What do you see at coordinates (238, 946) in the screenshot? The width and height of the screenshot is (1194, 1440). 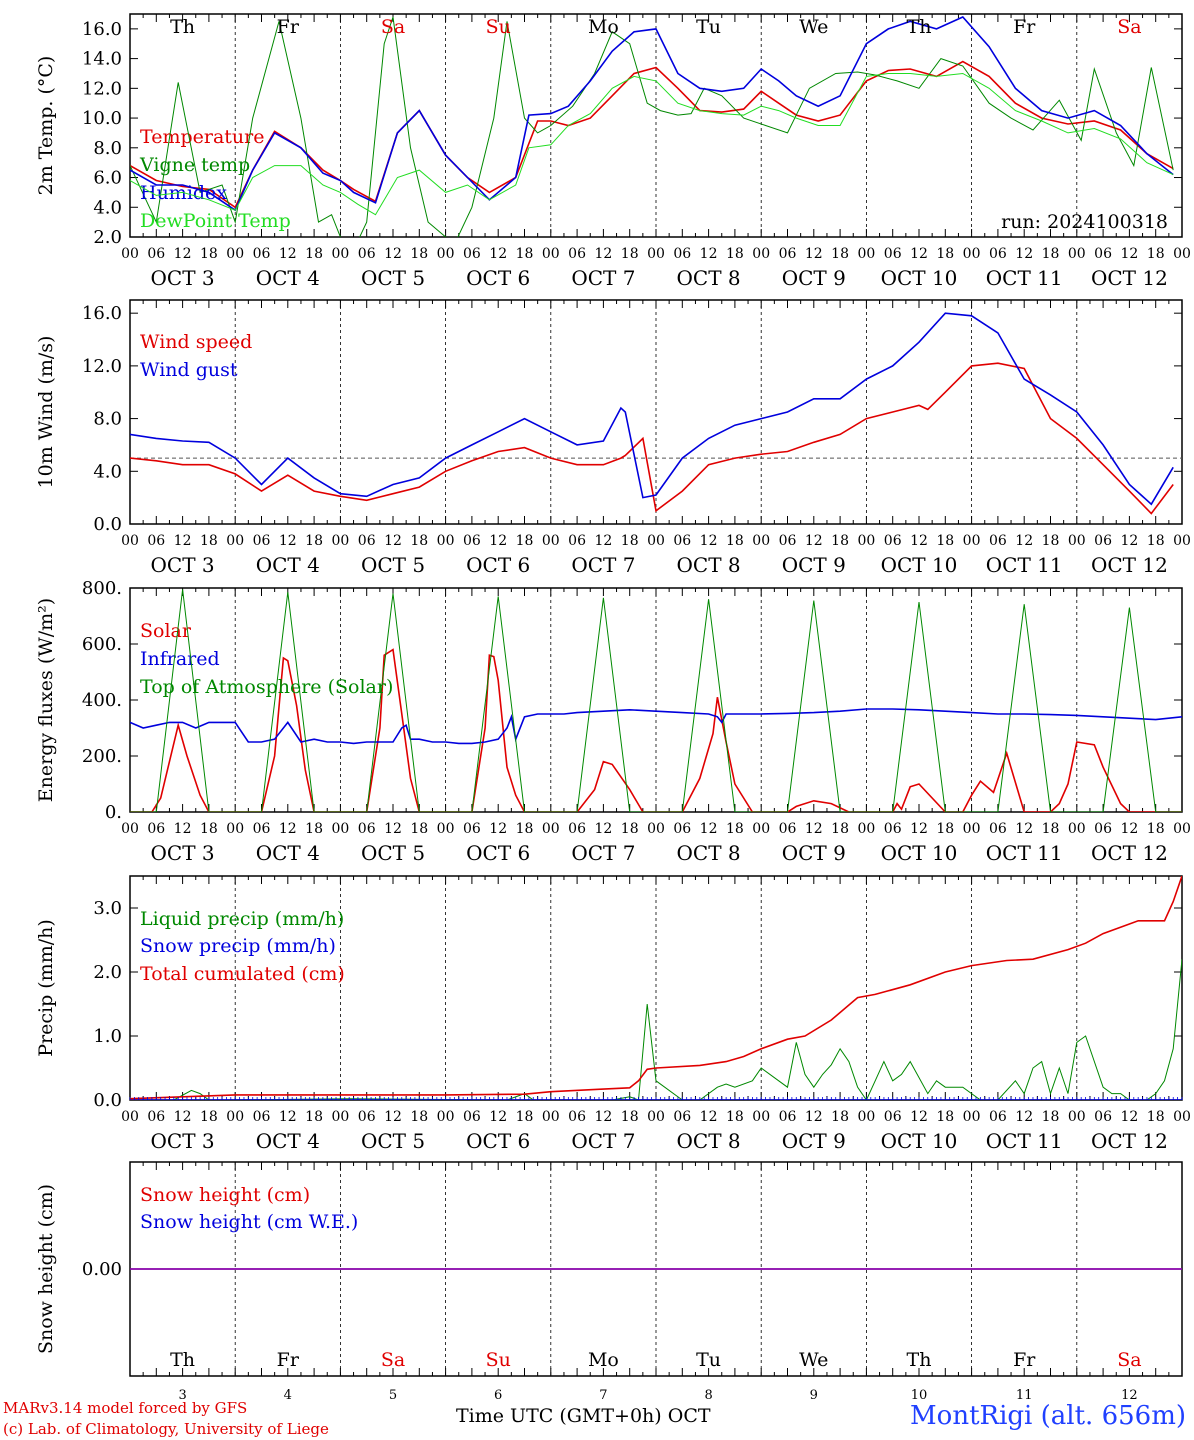 I see `legend-precip-1: Snow precip (mm/h)` at bounding box center [238, 946].